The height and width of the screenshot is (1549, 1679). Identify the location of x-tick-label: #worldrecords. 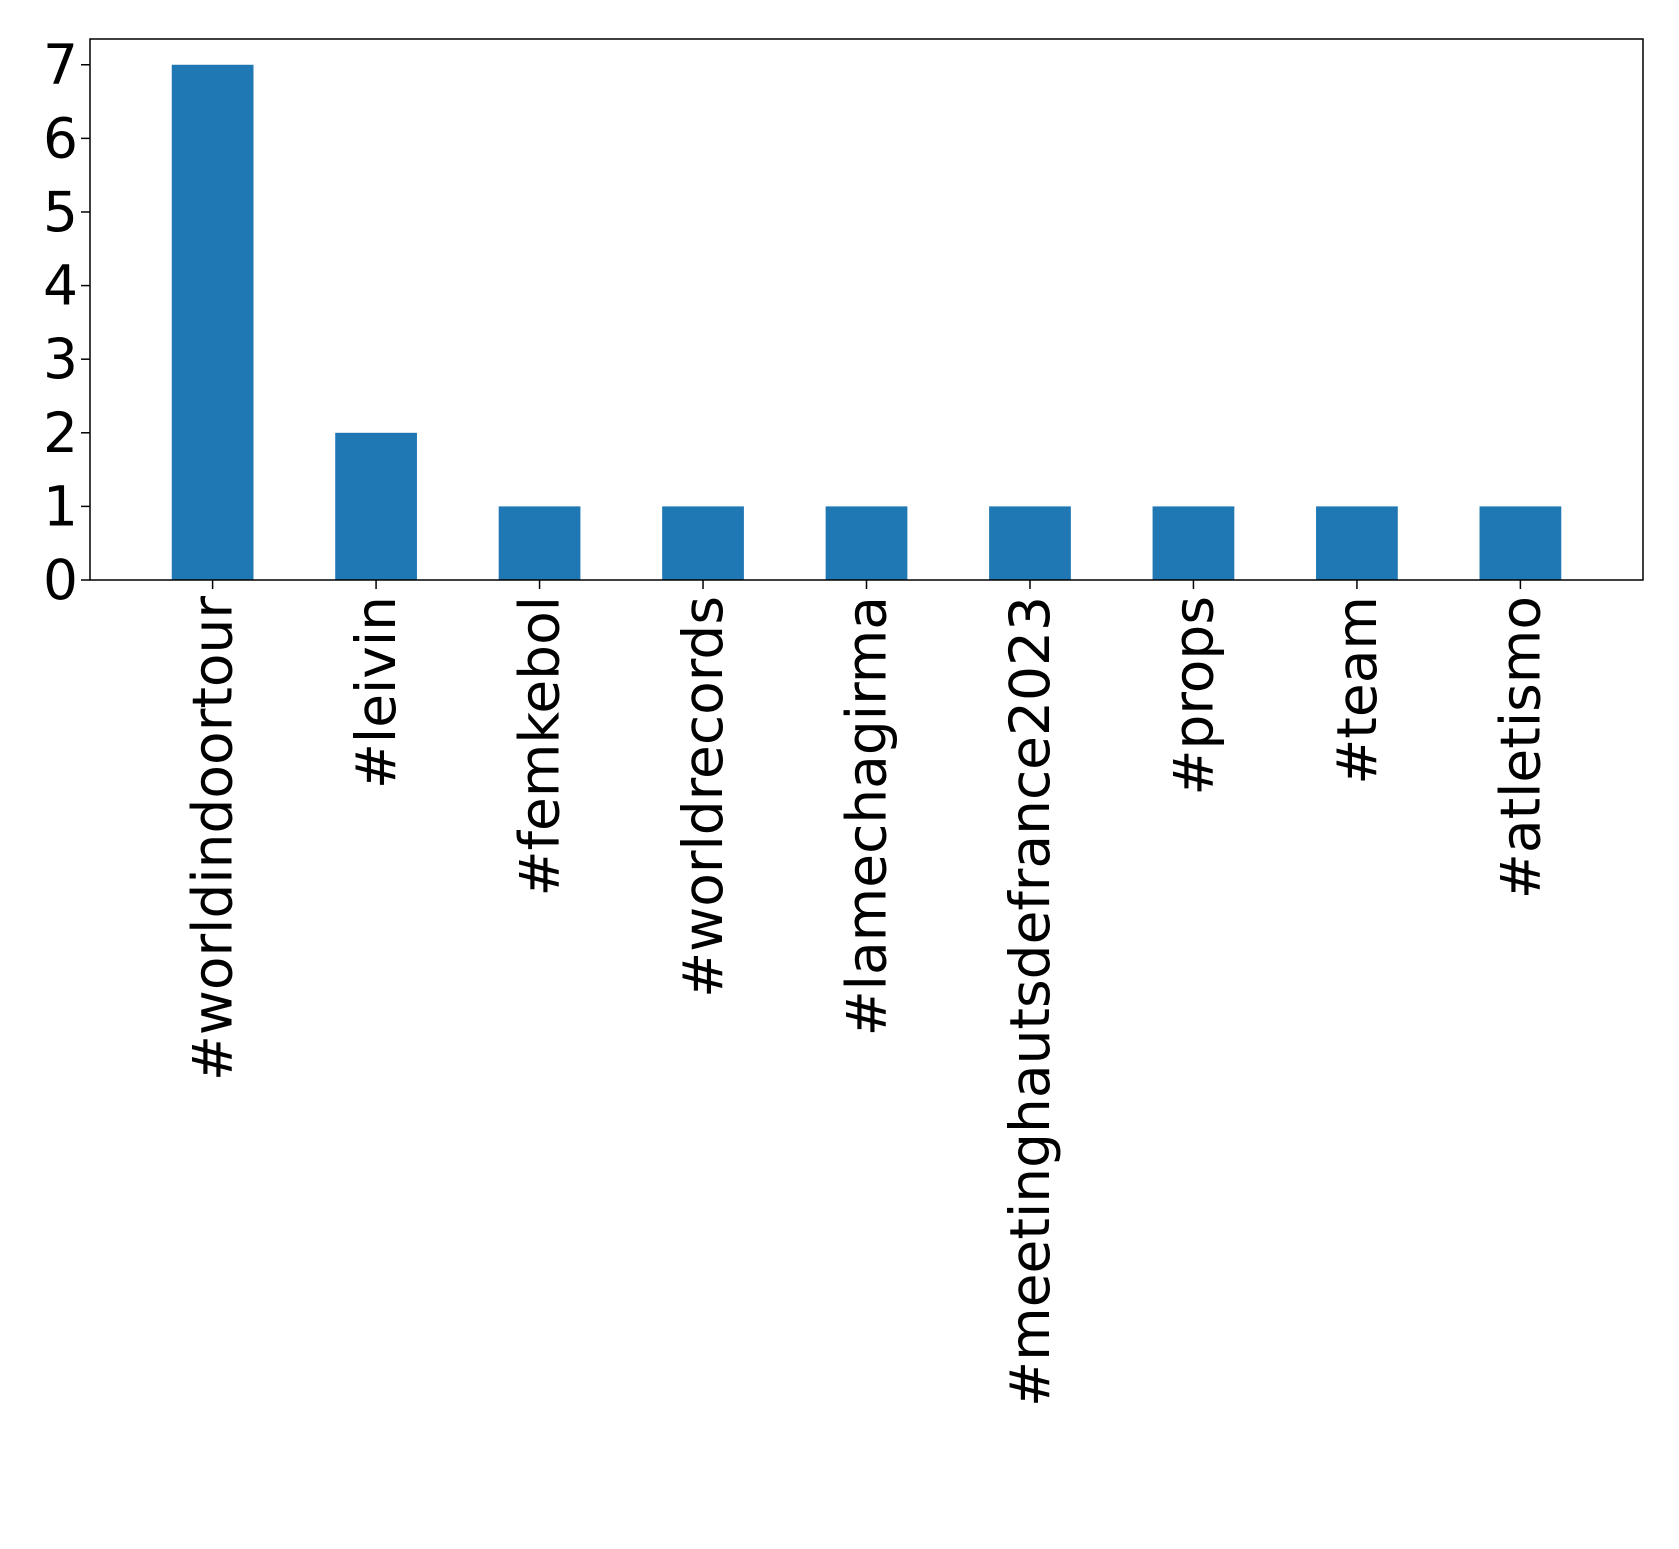
(703, 797).